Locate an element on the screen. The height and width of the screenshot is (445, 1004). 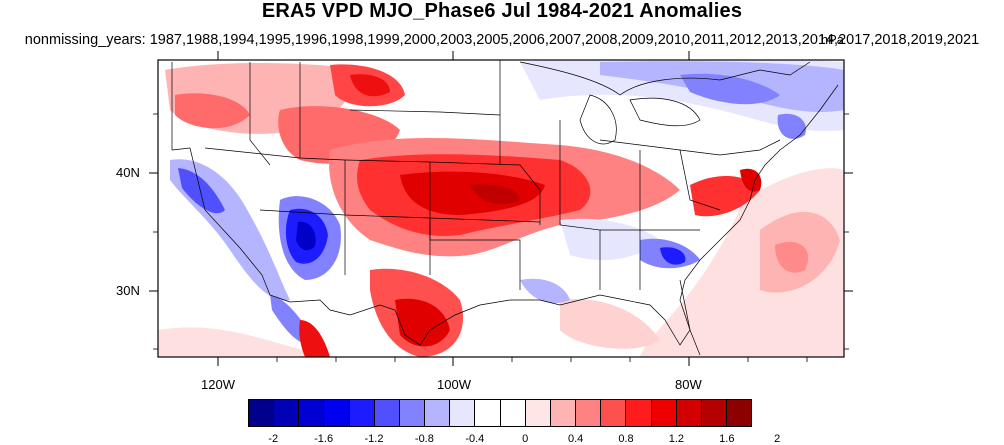
colorbar-label: 1.6 is located at coordinates (727, 439).